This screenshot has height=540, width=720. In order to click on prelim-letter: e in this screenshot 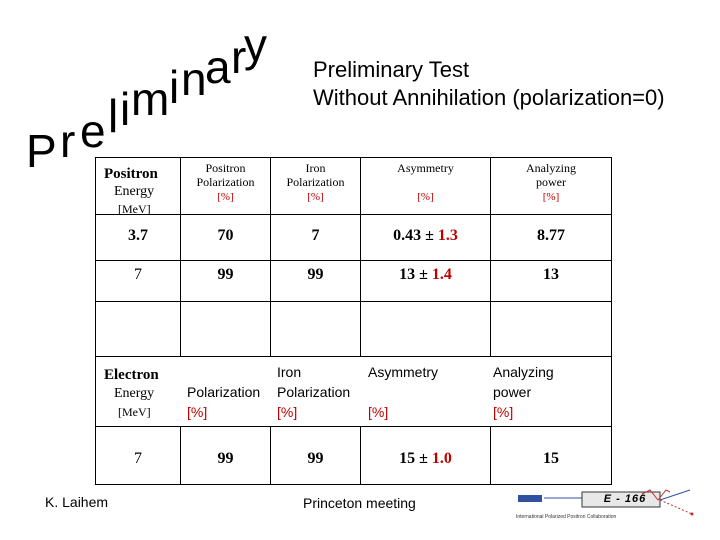, I will do `click(93, 131)`.